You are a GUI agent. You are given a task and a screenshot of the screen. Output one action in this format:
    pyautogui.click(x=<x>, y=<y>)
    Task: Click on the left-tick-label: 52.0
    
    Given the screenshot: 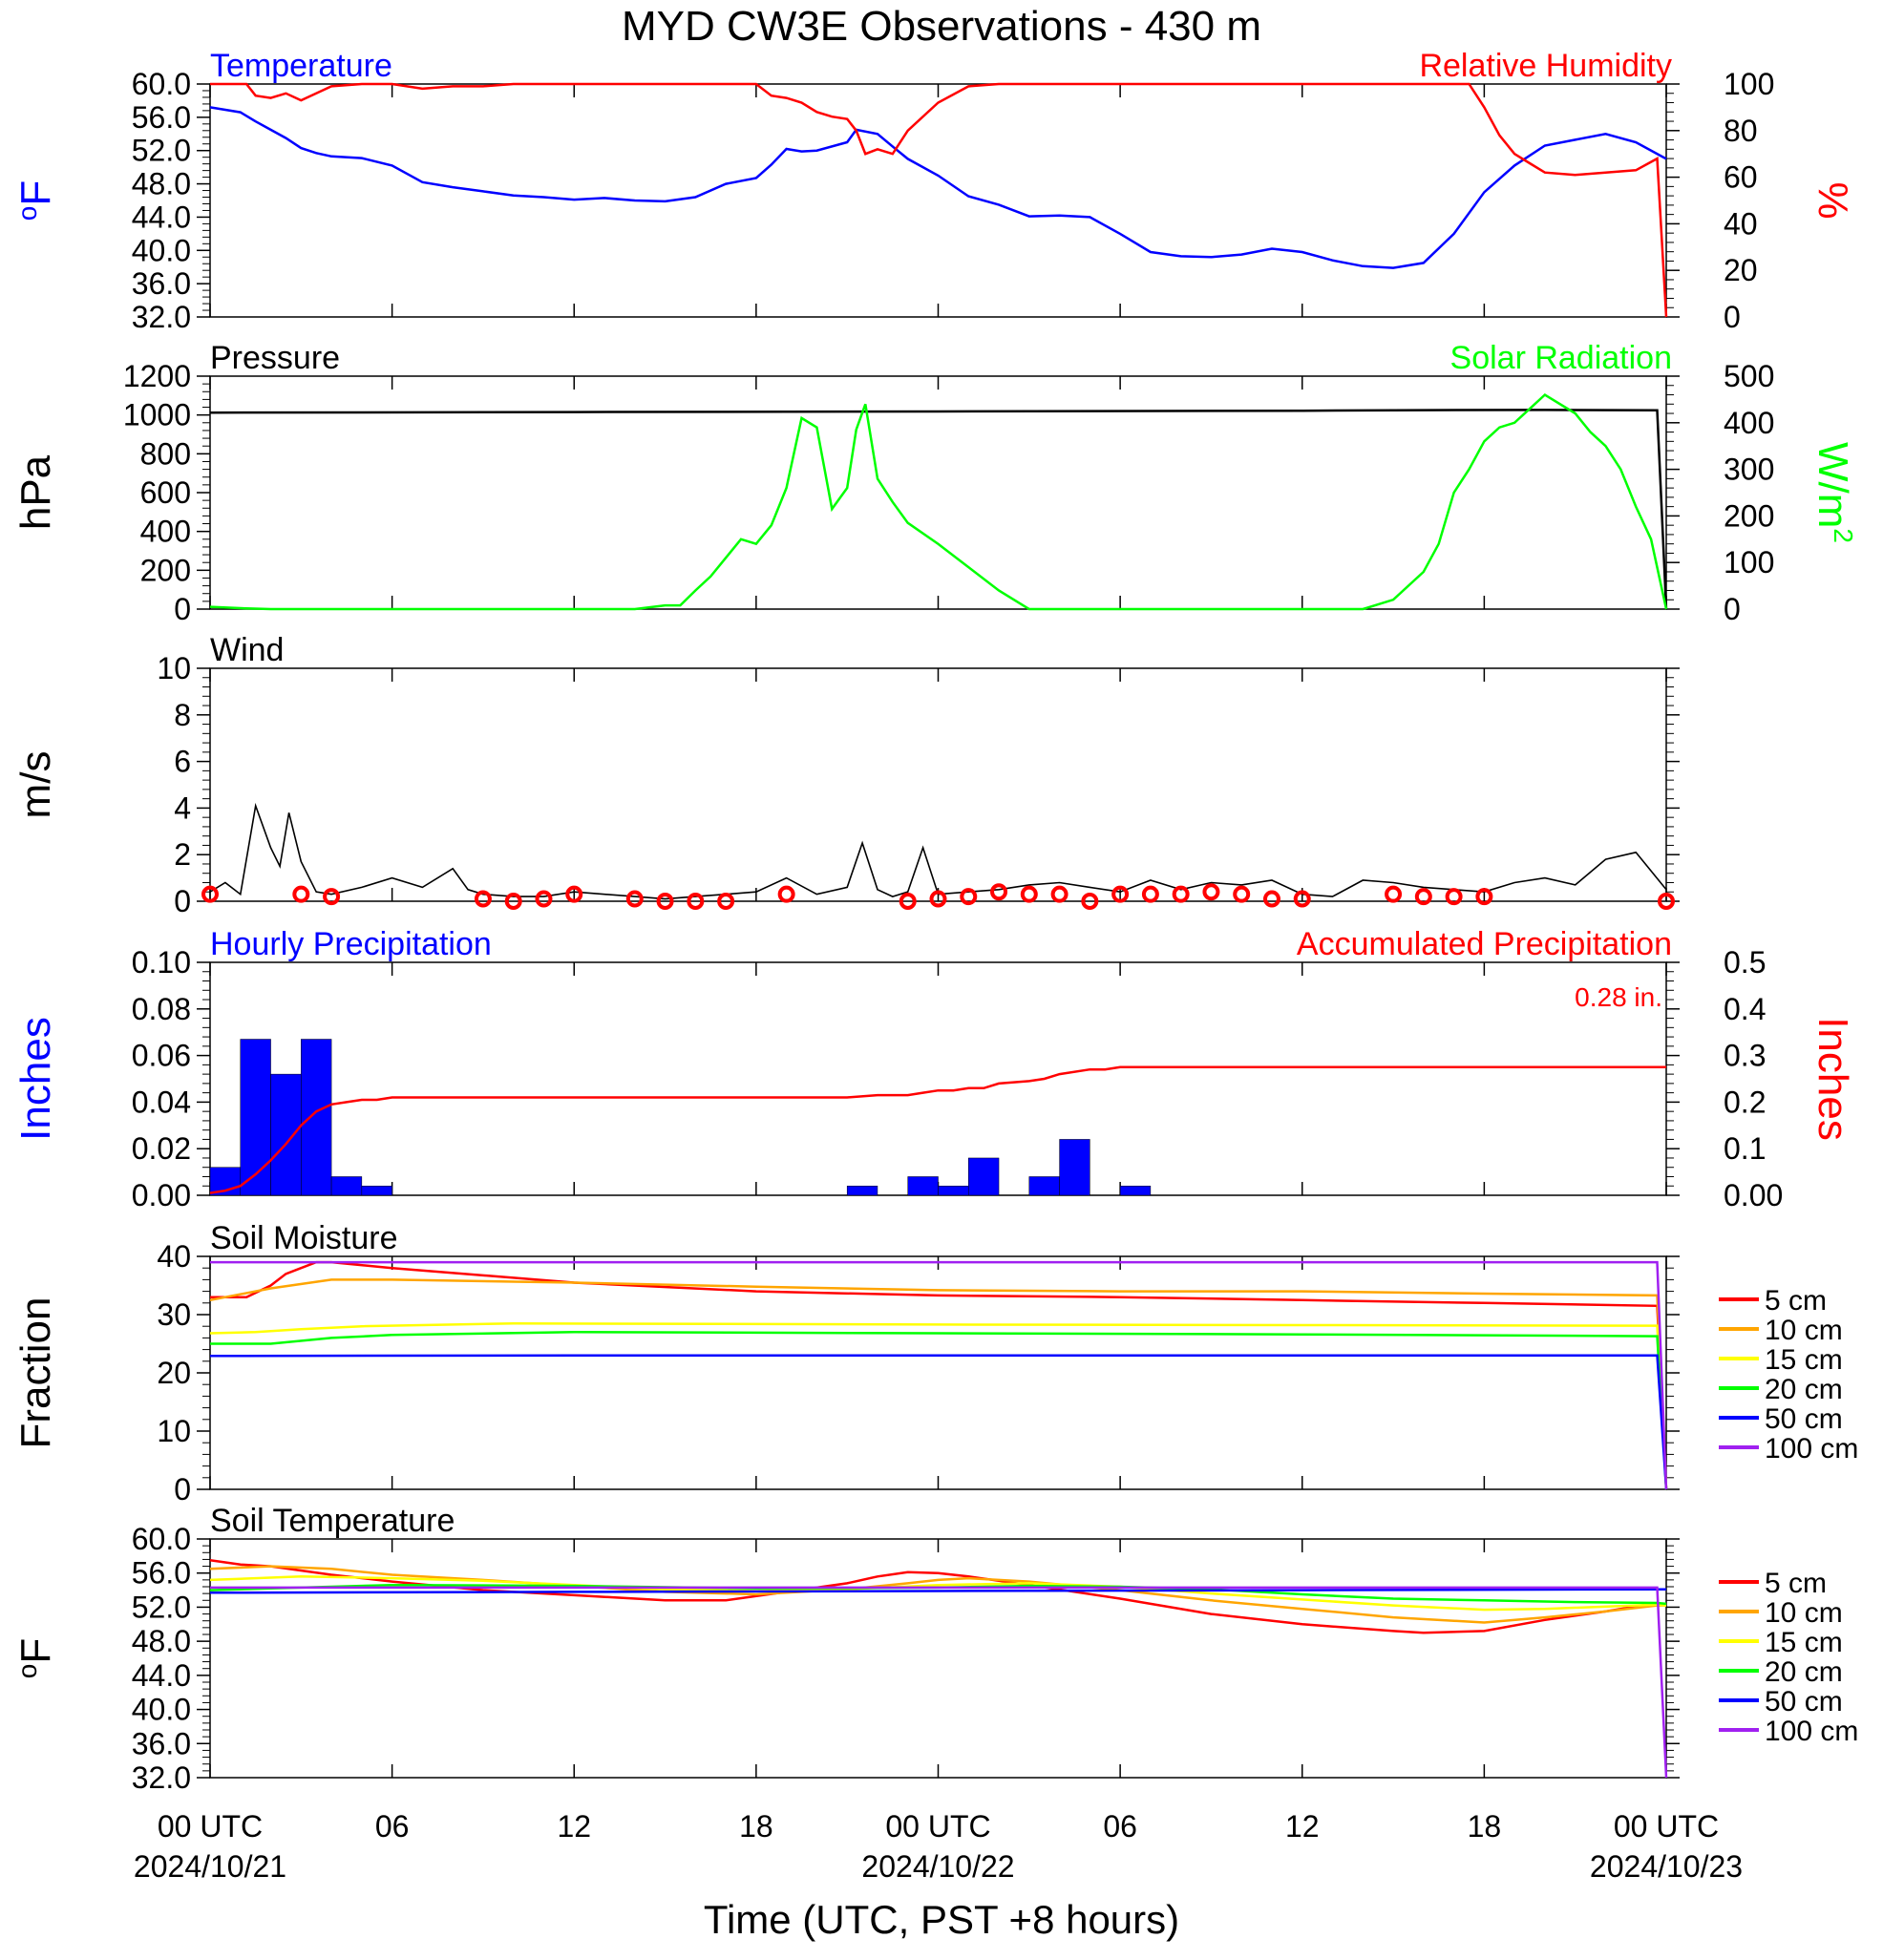 What is the action you would take?
    pyautogui.click(x=161, y=1607)
    